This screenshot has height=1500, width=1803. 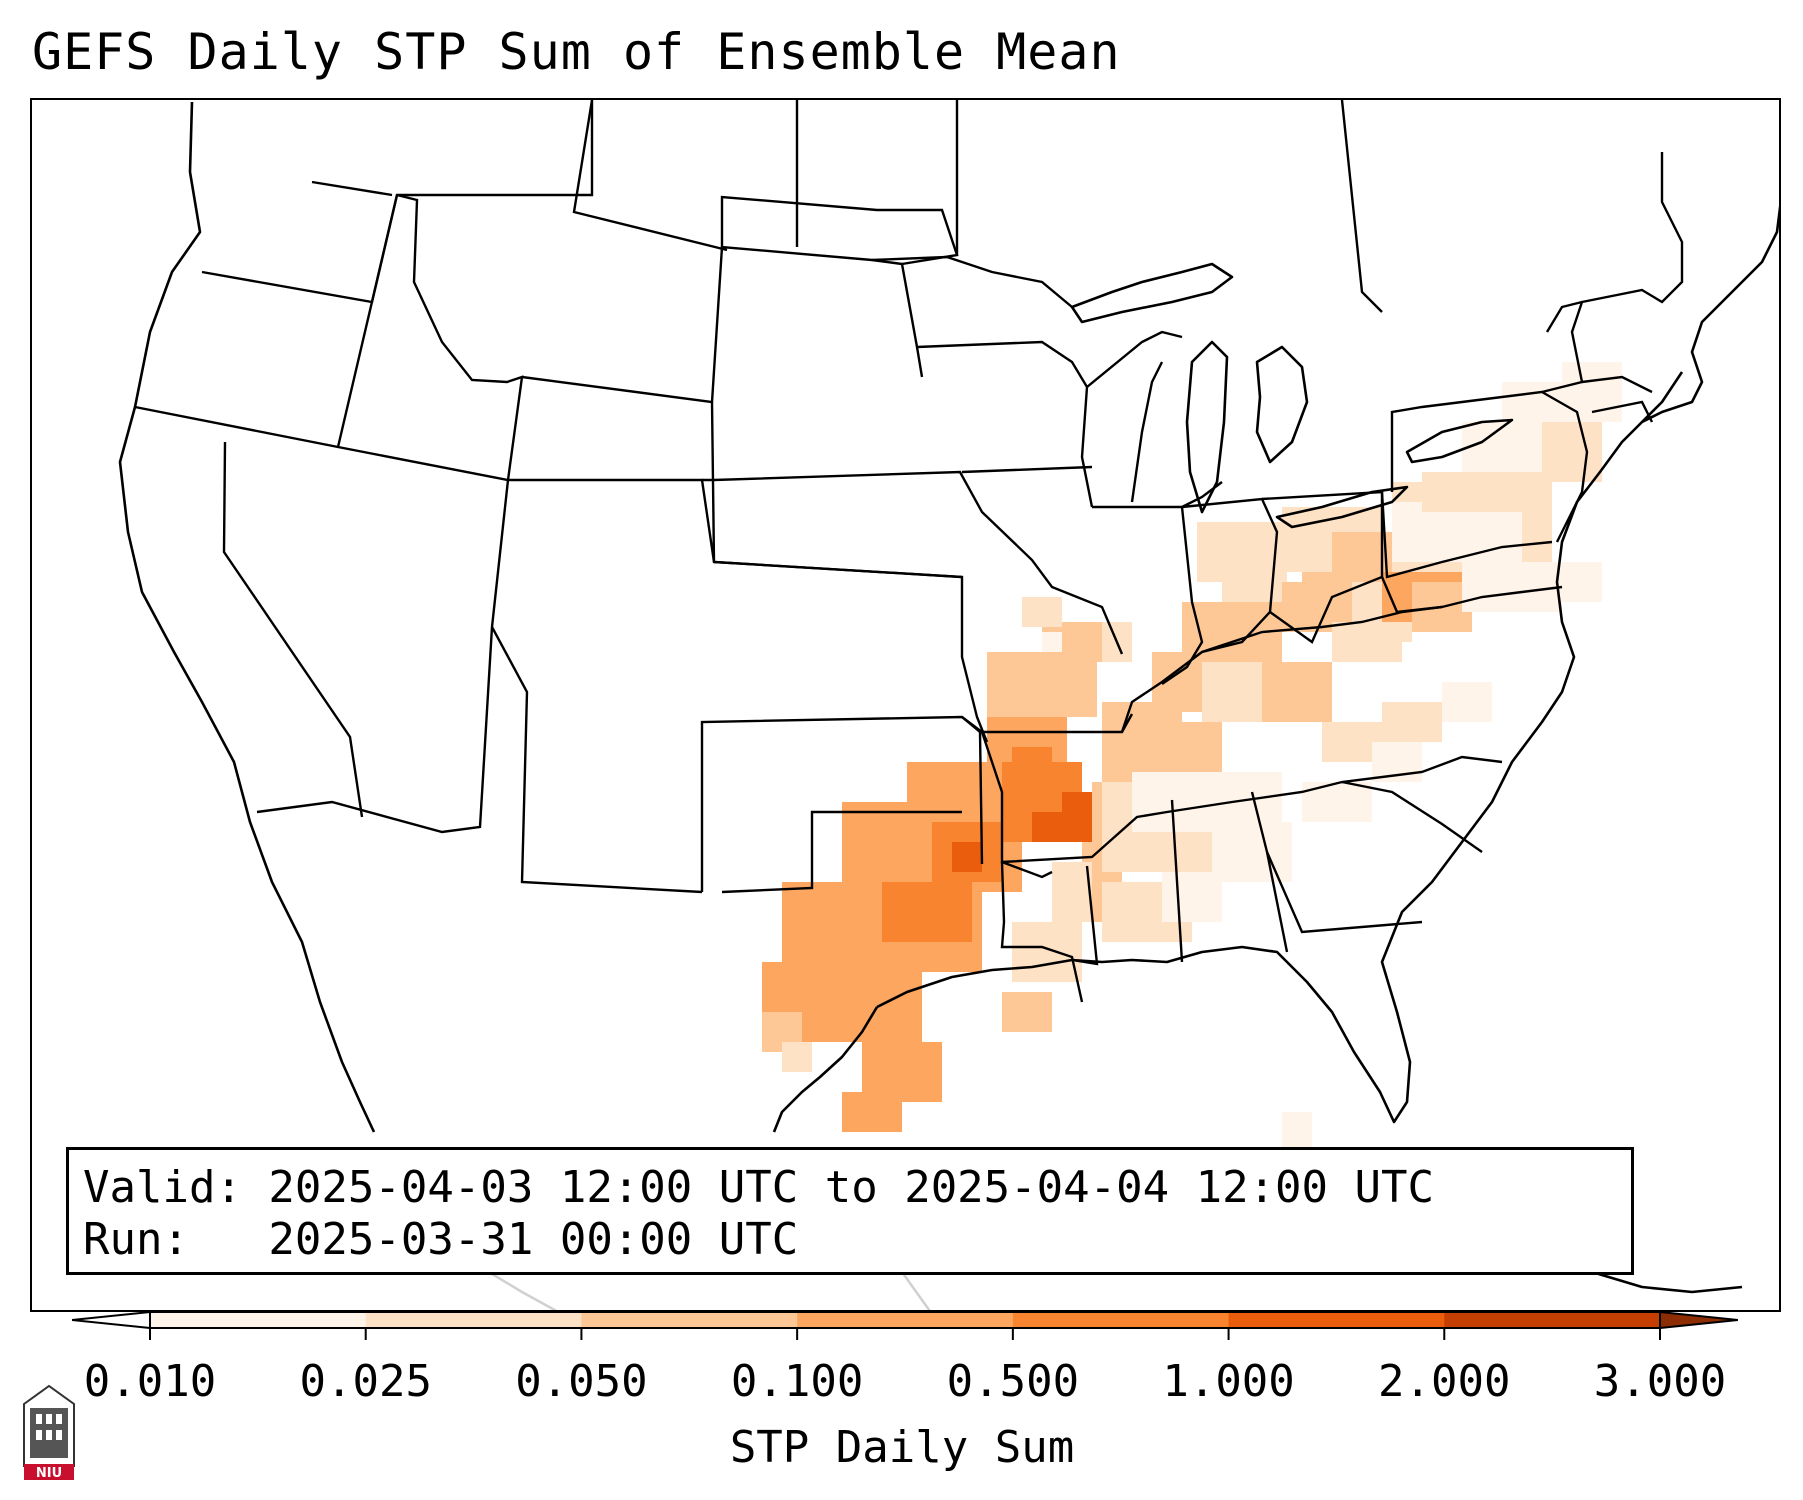 What do you see at coordinates (797, 1381) in the screenshot?
I see `colorbar-tick-label: 0.100` at bounding box center [797, 1381].